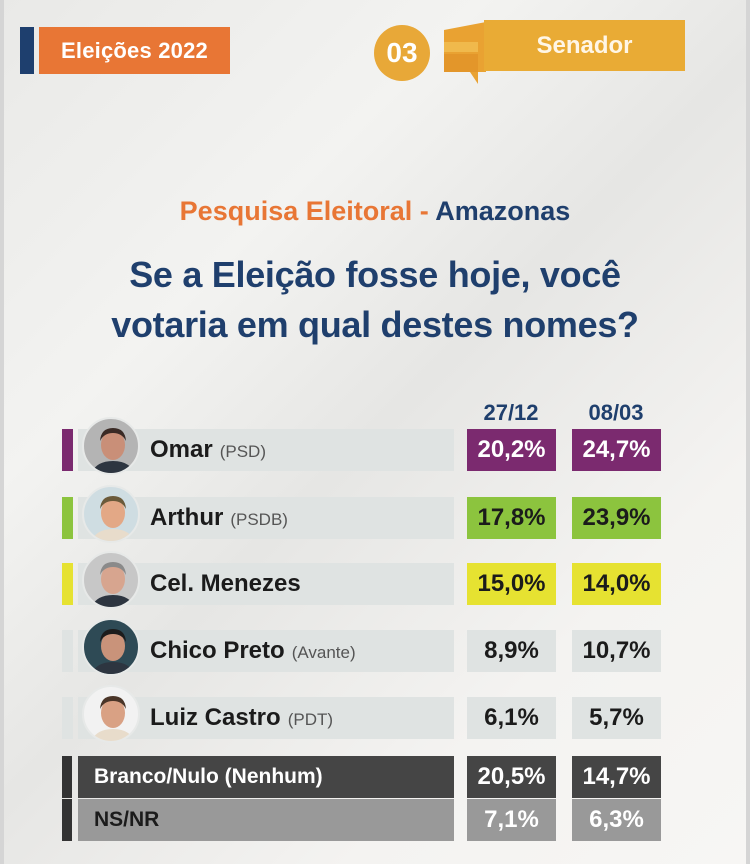 The height and width of the screenshot is (864, 750). Describe the element at coordinates (27, 50) in the screenshot. I see `badge-accent-bar` at that location.